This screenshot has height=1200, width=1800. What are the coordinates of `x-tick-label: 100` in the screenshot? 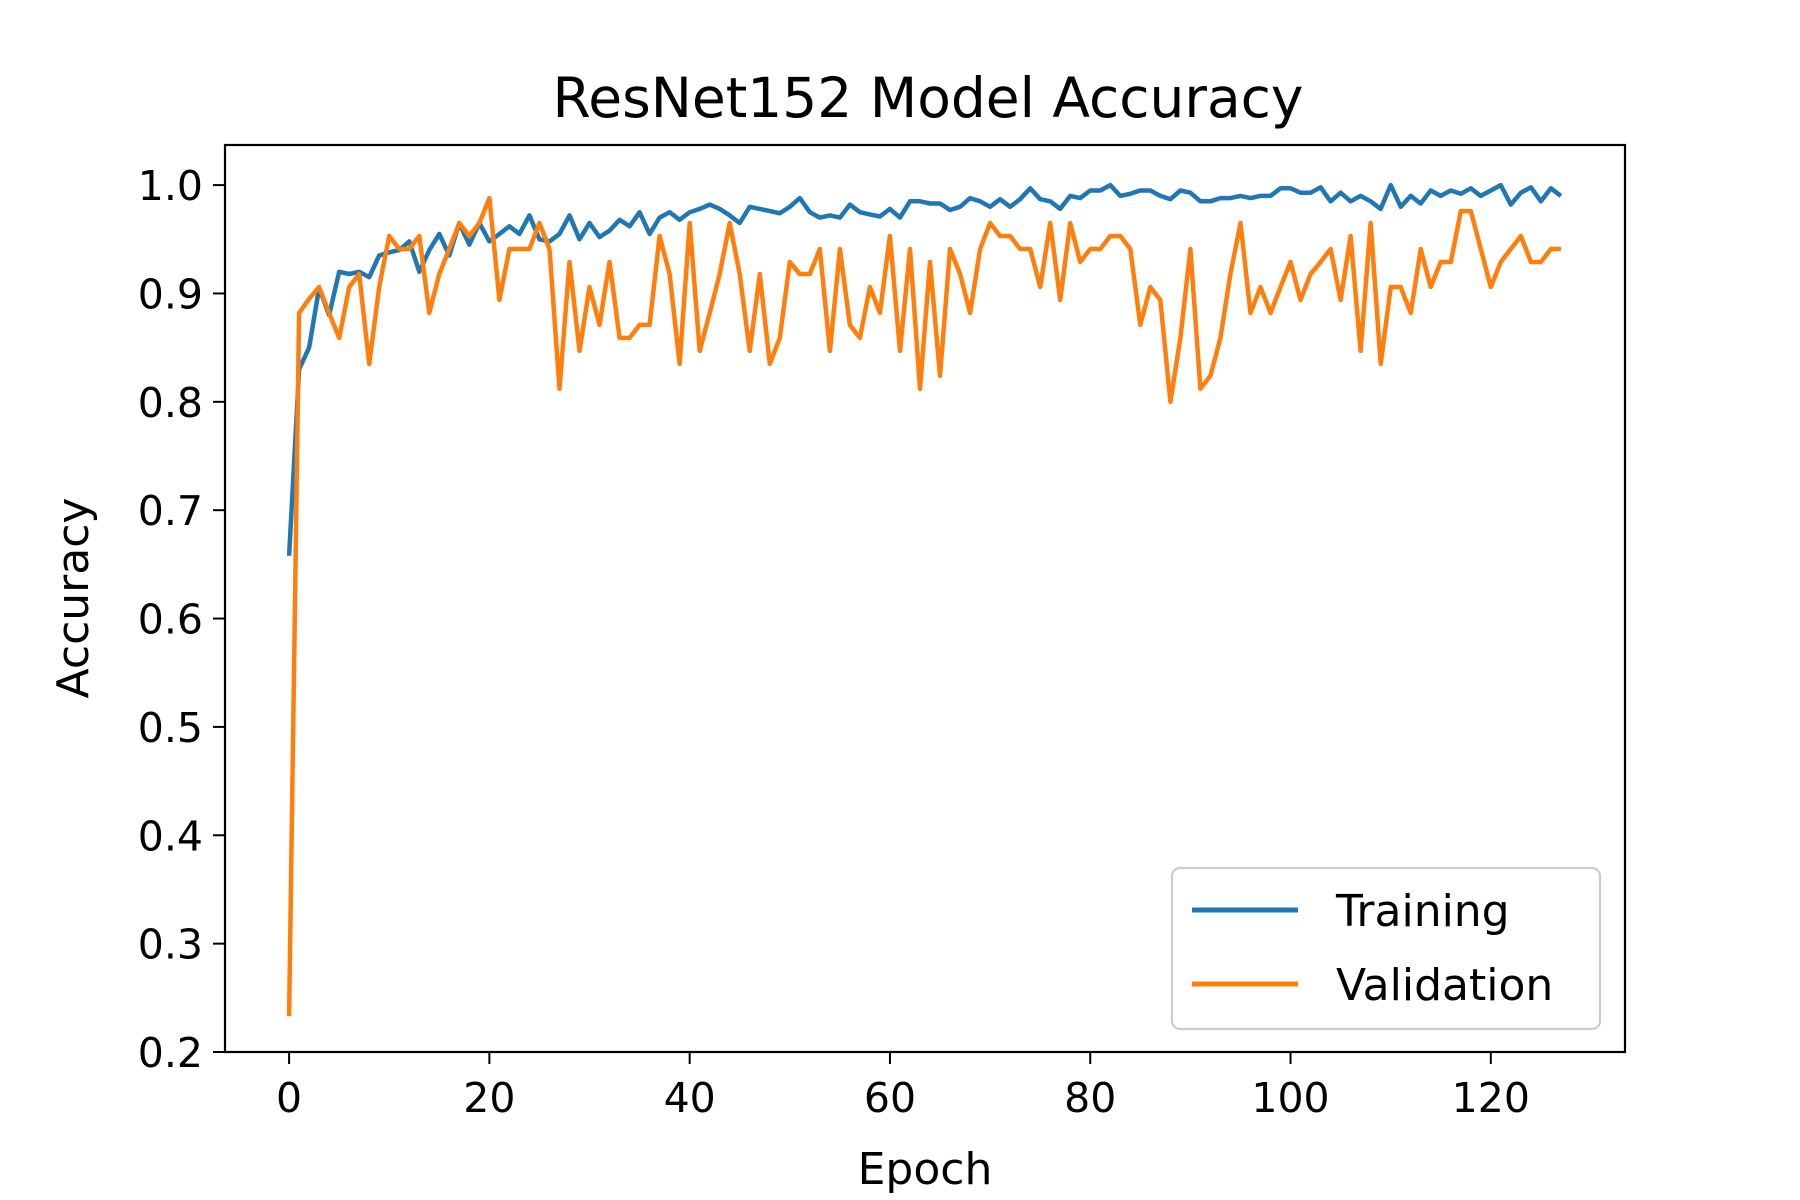 It's located at (1290, 1098).